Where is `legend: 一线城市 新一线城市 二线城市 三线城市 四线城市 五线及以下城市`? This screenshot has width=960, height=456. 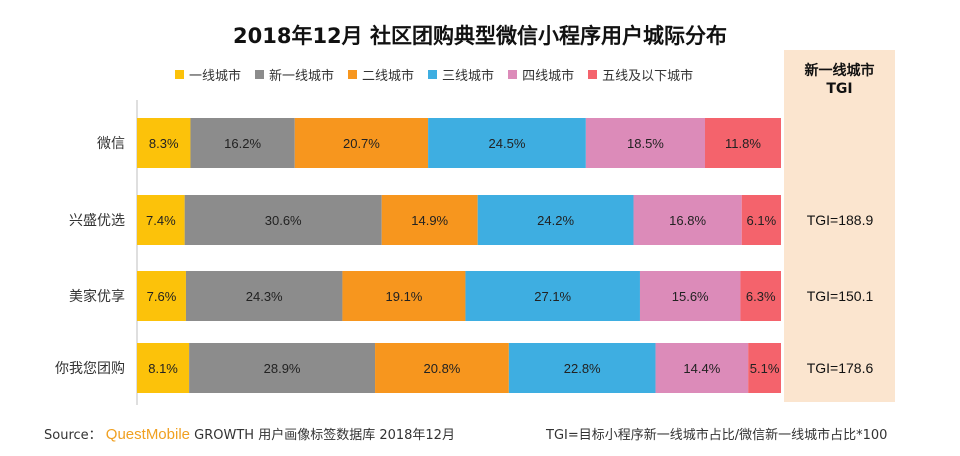
legend: 一线城市 新一线城市 二线城市 三线城市 四线城市 五线及以下城市 is located at coordinates (441, 74).